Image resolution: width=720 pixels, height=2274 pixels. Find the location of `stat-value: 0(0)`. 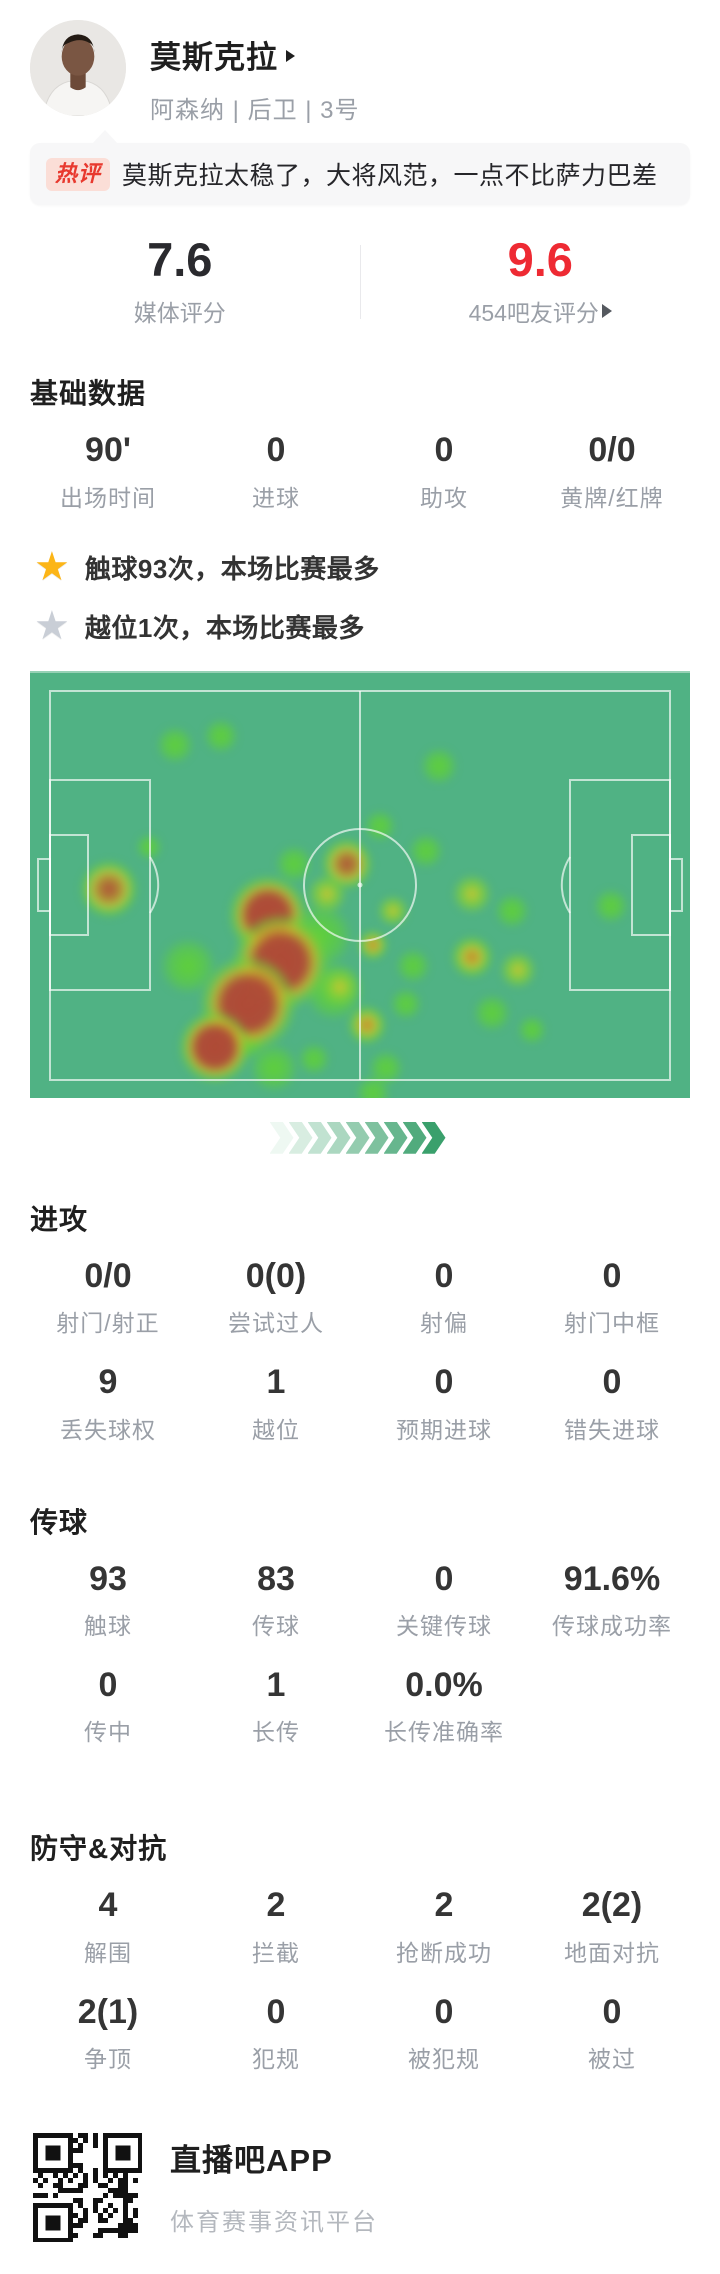

stat-value: 0(0) is located at coordinates (276, 1276).